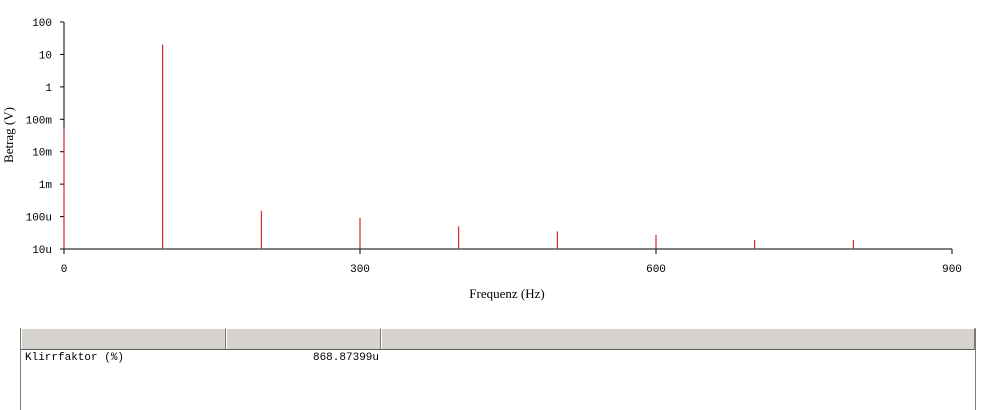  What do you see at coordinates (656, 270) in the screenshot?
I see `x-tick-label: 600` at bounding box center [656, 270].